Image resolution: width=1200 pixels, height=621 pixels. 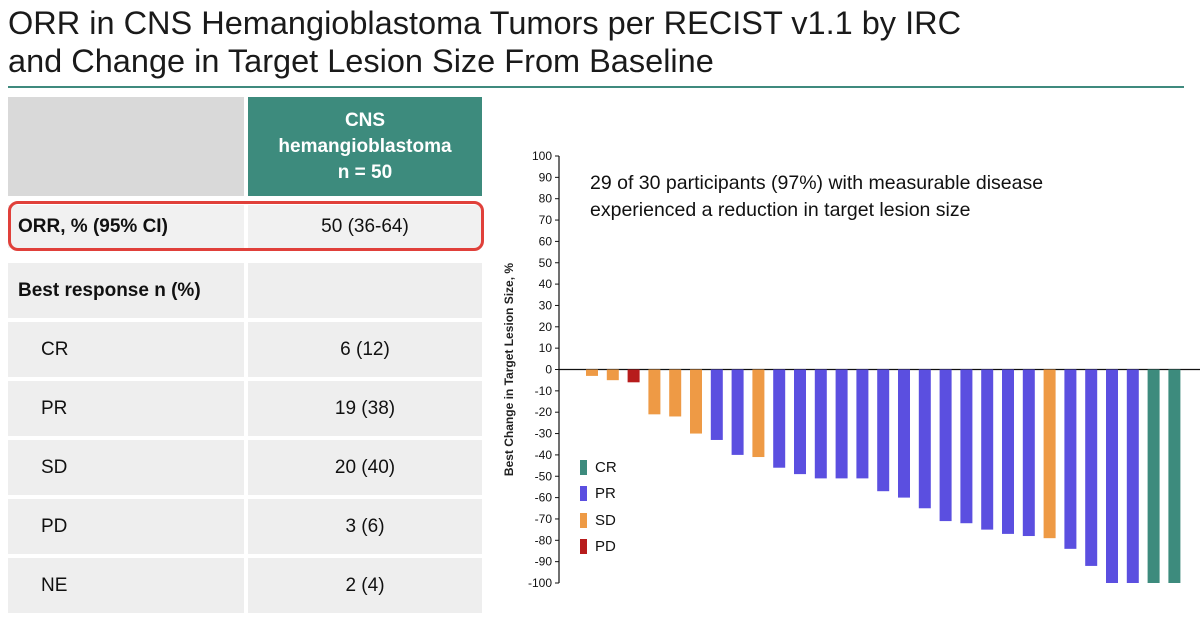 I want to click on row-label: ORR, % (95% CI), so click(x=126, y=226).